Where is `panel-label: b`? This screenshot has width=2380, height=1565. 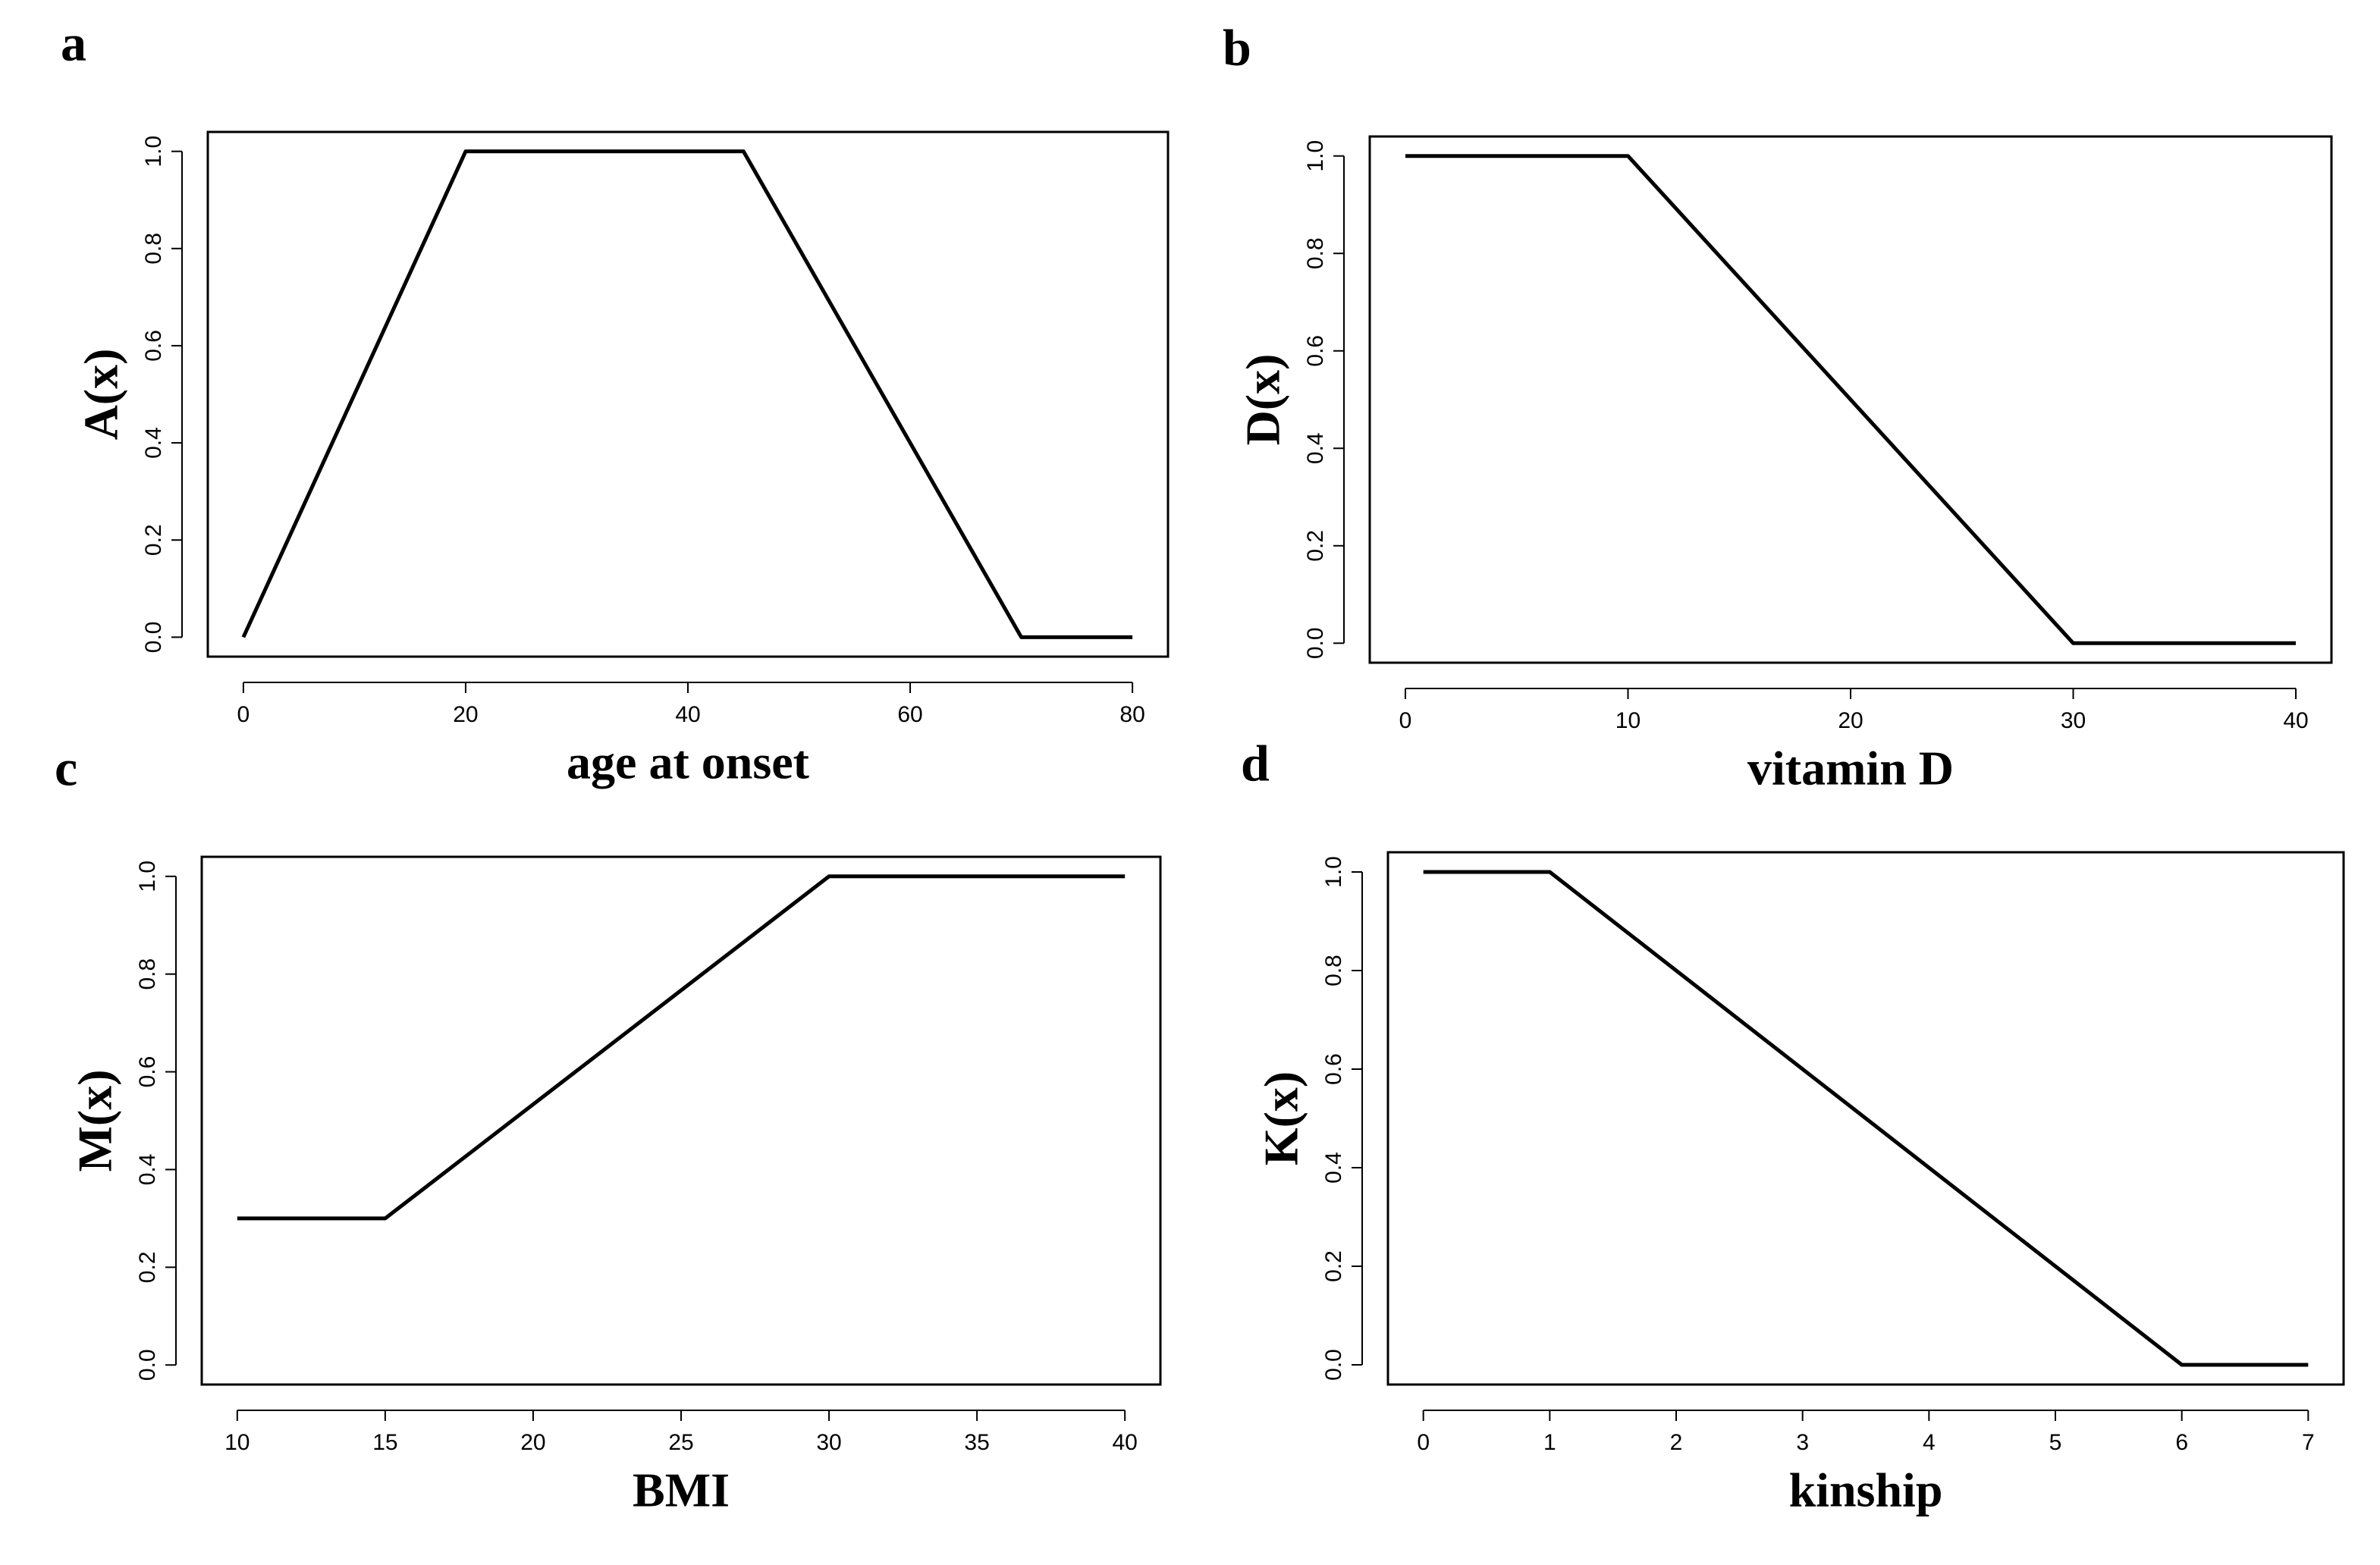 panel-label: b is located at coordinates (1237, 48).